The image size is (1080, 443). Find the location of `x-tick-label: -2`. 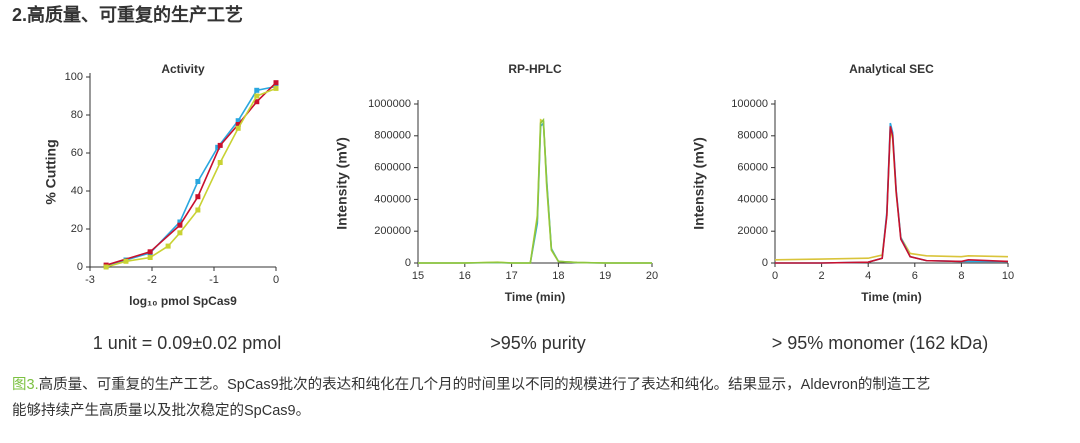

x-tick-label: -2 is located at coordinates (152, 280).